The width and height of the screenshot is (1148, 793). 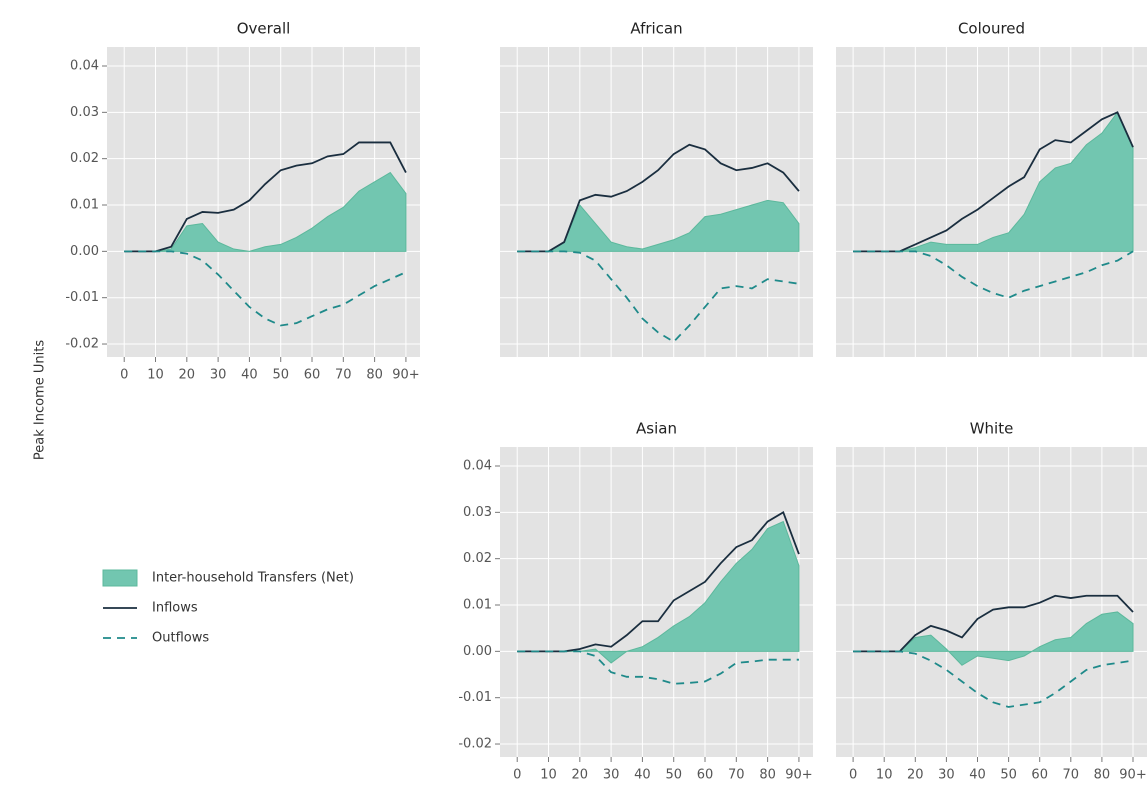 I want to click on panel-title: African, so click(x=656, y=29).